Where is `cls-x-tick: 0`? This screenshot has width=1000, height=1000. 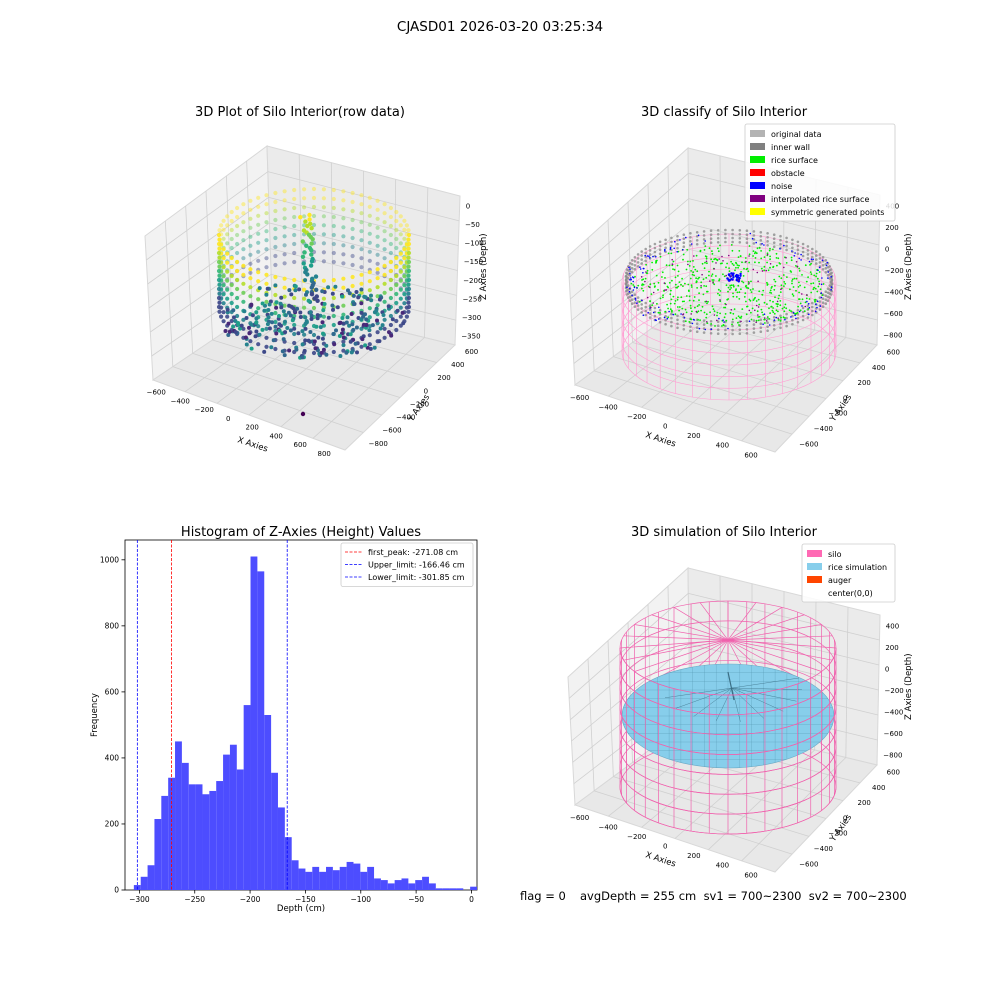 cls-x-tick: 0 is located at coordinates (665, 427).